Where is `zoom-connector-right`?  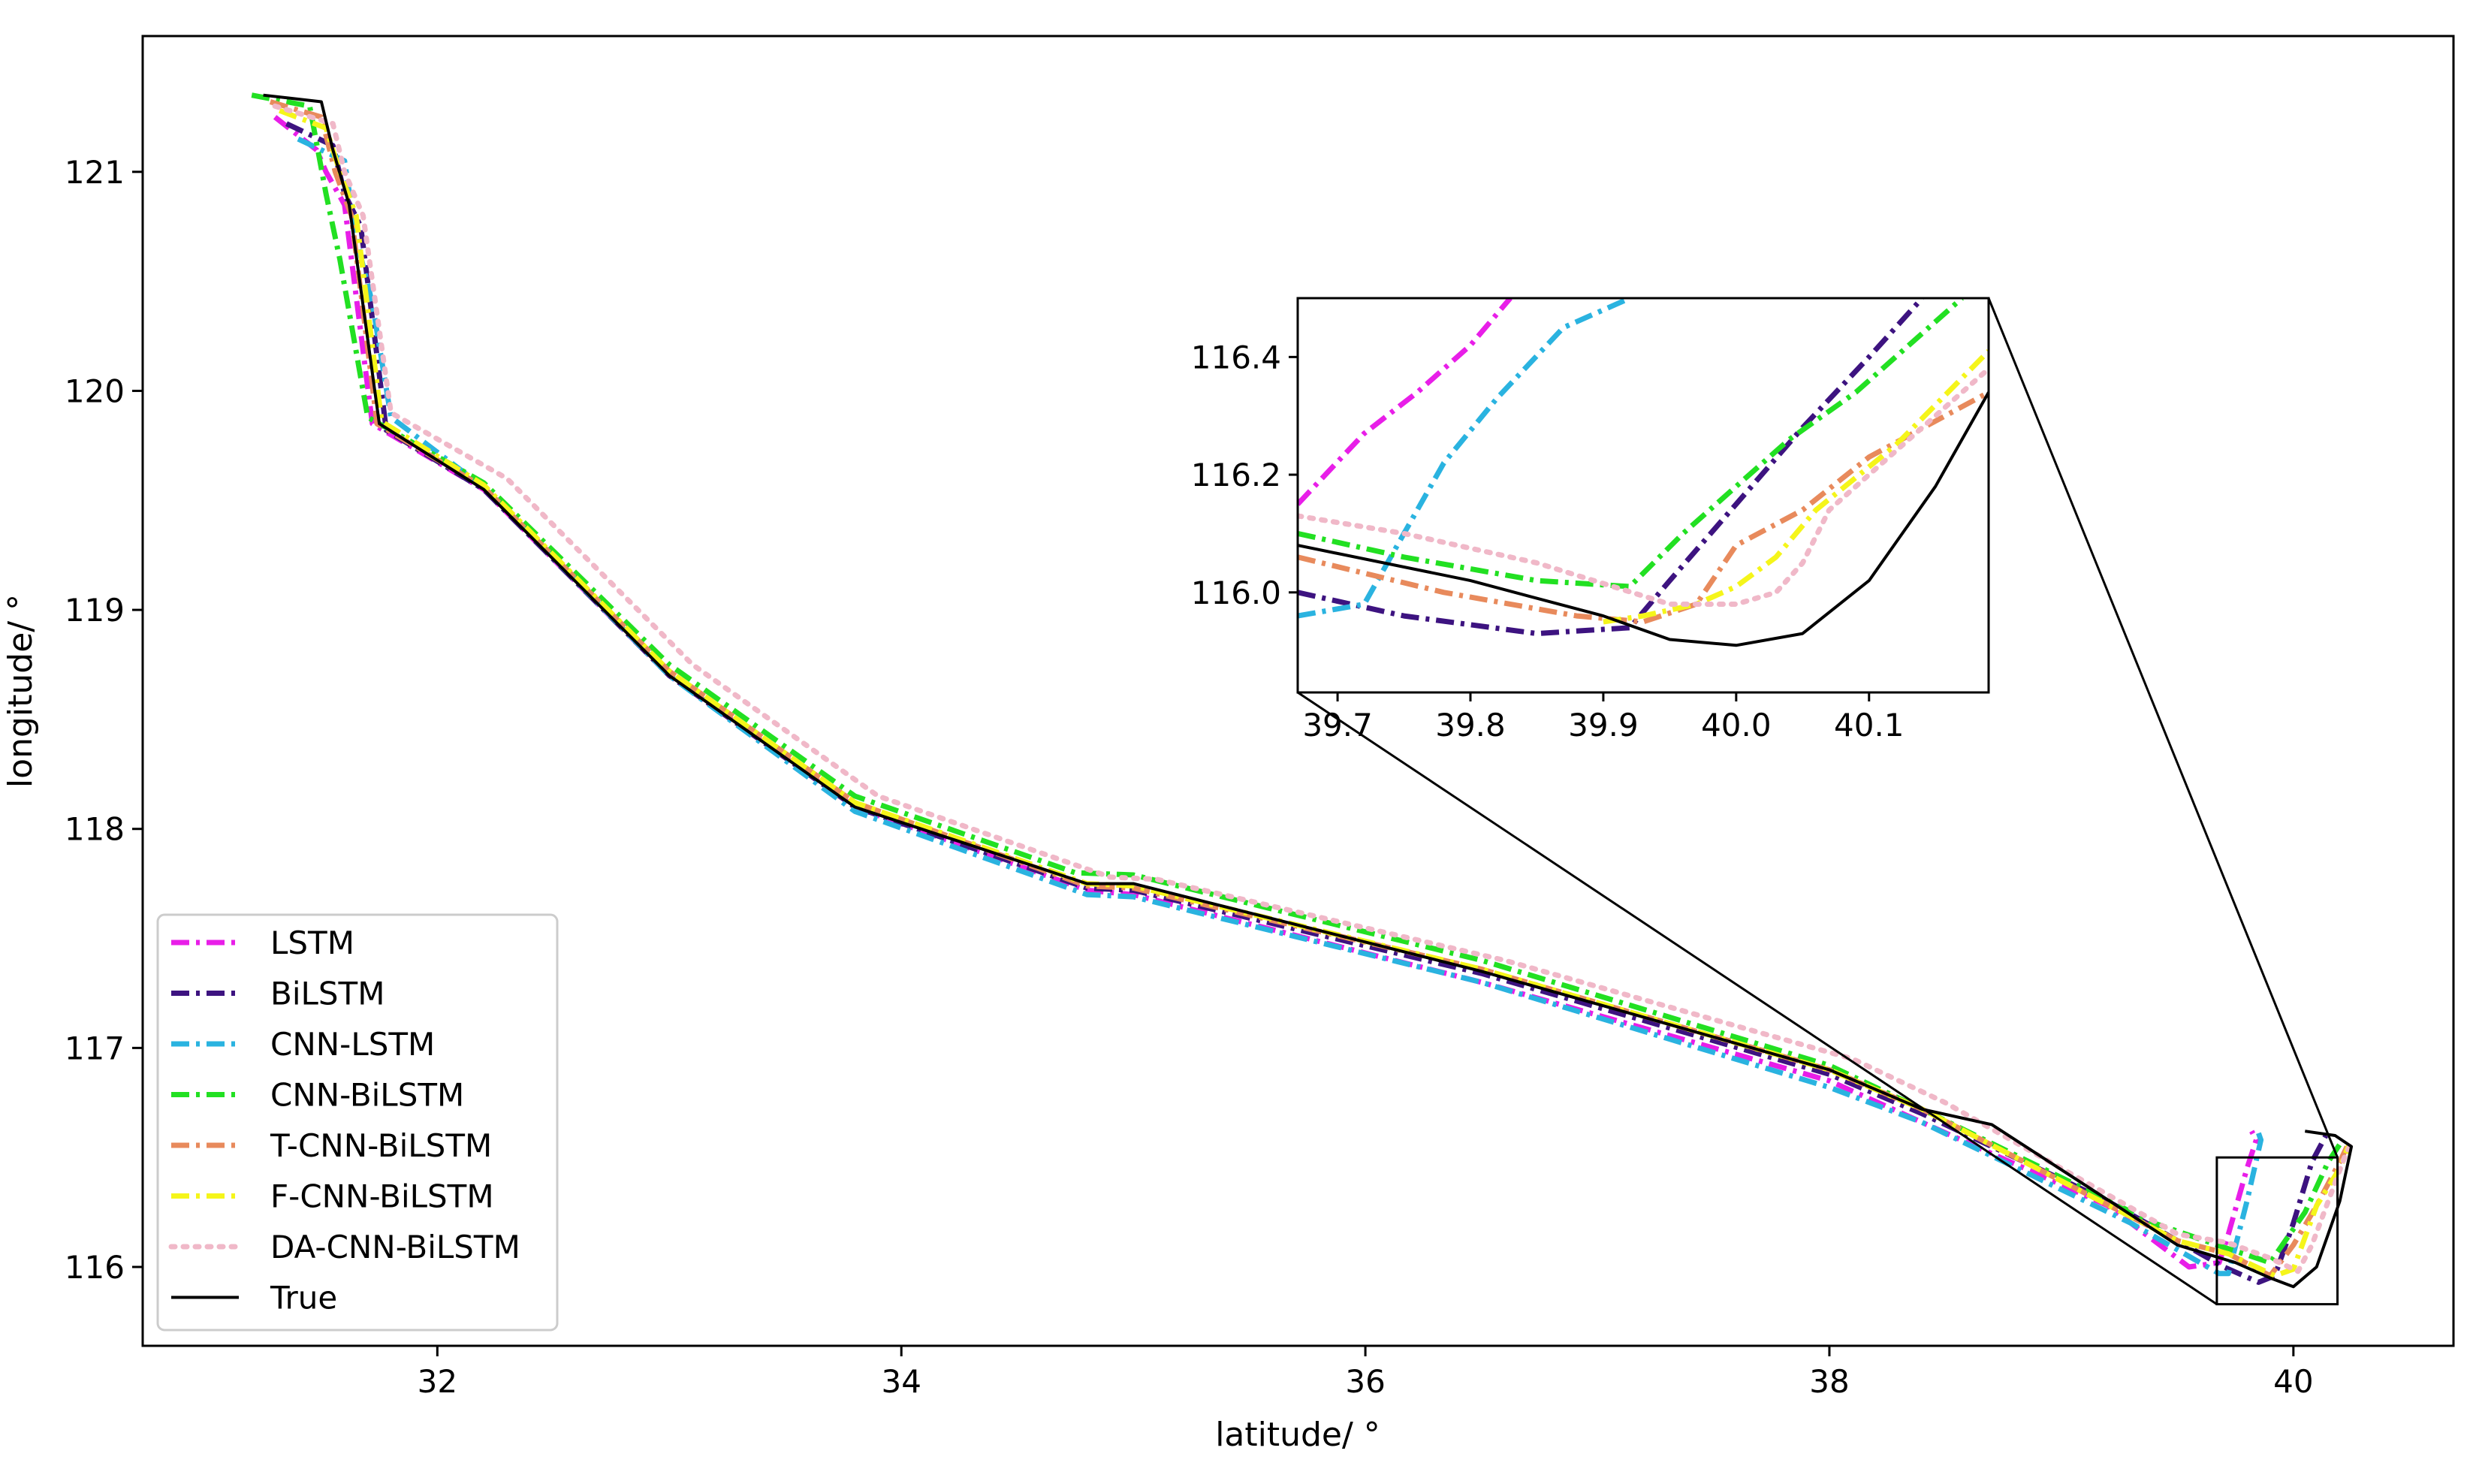
zoom-connector-right is located at coordinates (2163, 727).